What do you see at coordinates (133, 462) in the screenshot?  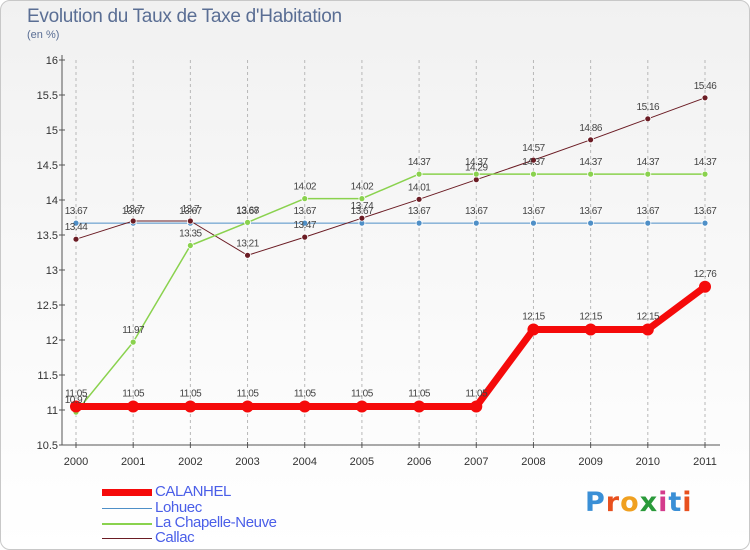 I see `x-tick-label: 2001` at bounding box center [133, 462].